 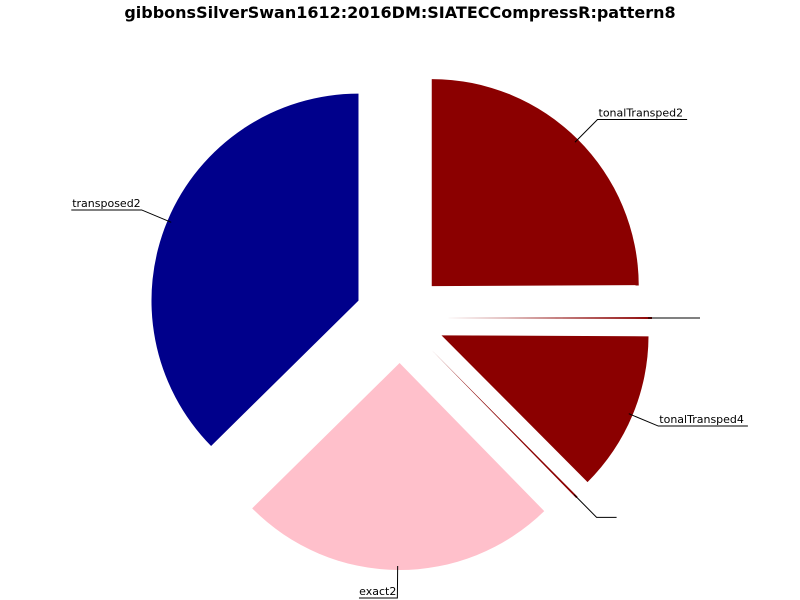 What do you see at coordinates (106, 203) in the screenshot?
I see `slice-label-transposed2: transposed2` at bounding box center [106, 203].